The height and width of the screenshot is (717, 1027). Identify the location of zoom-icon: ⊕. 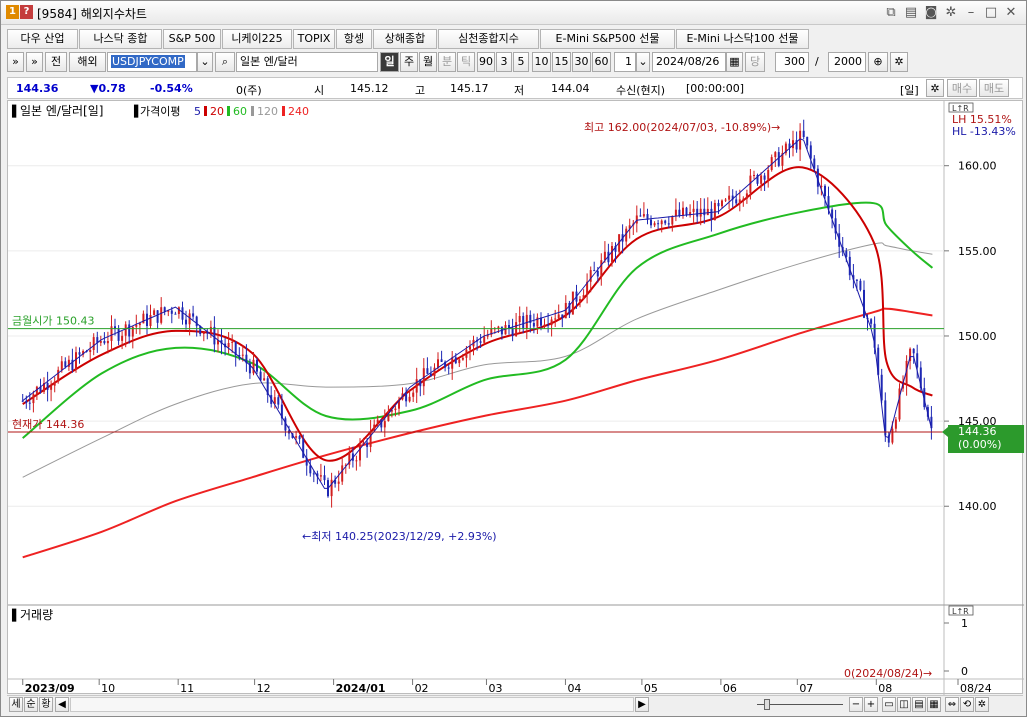
(878, 62).